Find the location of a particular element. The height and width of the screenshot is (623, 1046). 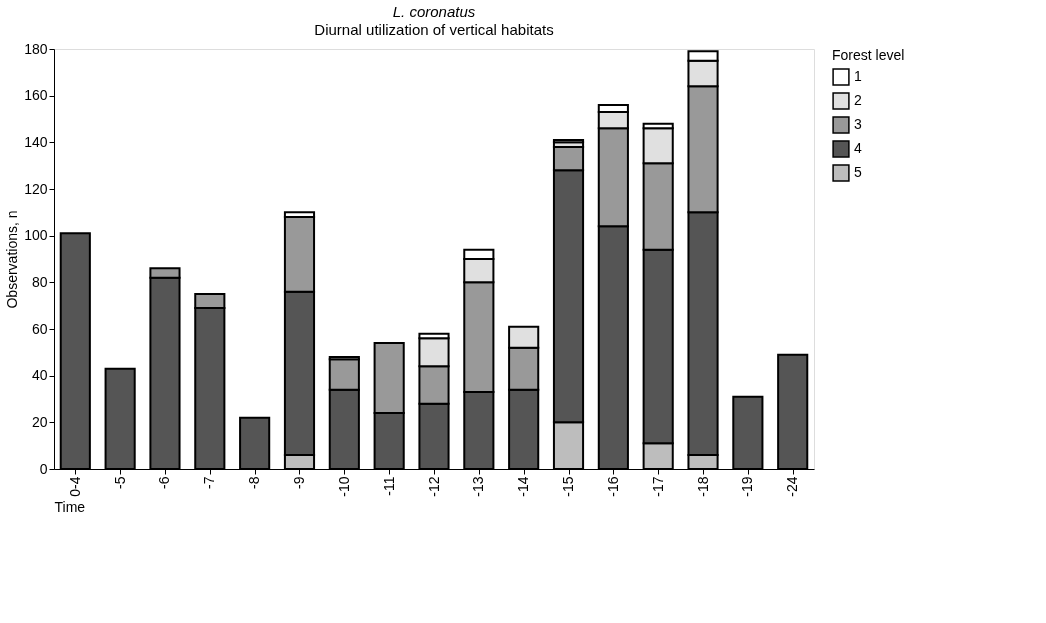

y-tick-label: 180 is located at coordinates (36, 48).